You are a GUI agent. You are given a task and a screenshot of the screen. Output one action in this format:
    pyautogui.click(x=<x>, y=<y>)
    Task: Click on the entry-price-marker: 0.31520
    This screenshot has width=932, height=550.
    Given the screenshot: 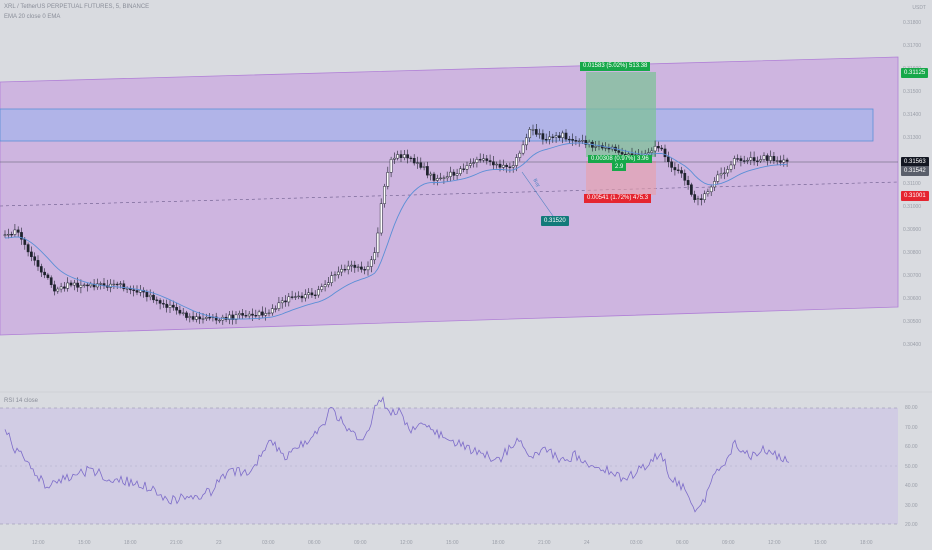 What is the action you would take?
    pyautogui.click(x=555, y=221)
    